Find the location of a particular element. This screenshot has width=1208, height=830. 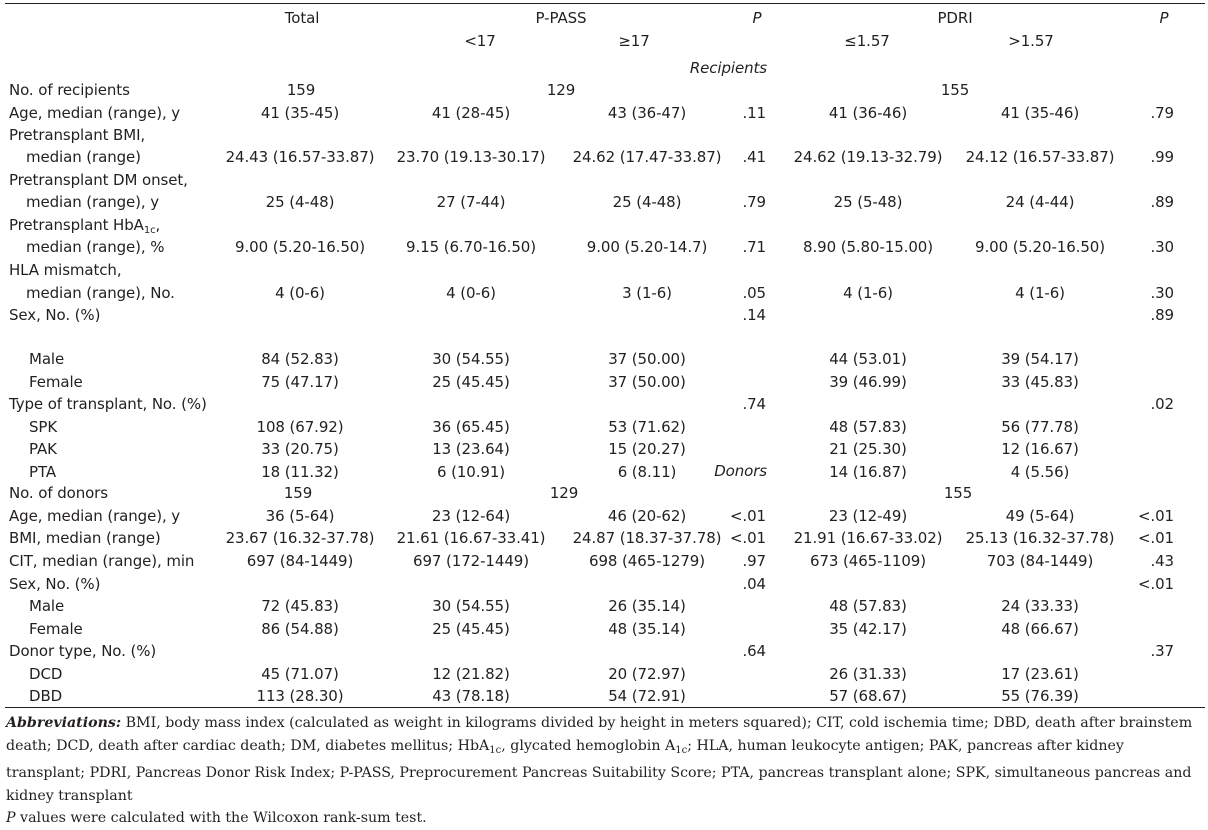

row-label: PTA is located at coordinates (43, 472).